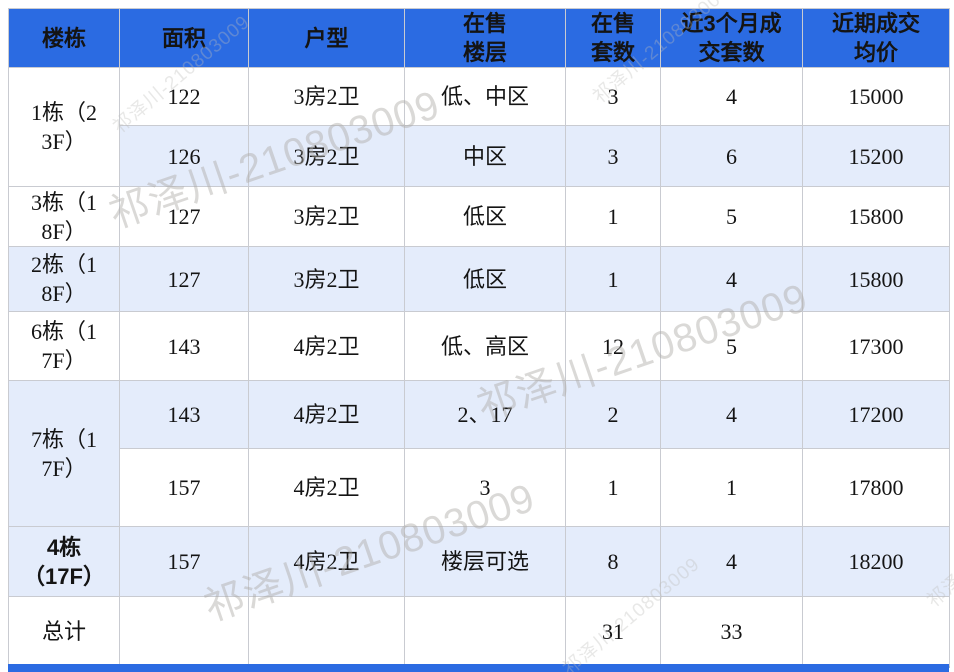 The image size is (954, 672). I want to click on cell-on-sale: 8, so click(613, 562).